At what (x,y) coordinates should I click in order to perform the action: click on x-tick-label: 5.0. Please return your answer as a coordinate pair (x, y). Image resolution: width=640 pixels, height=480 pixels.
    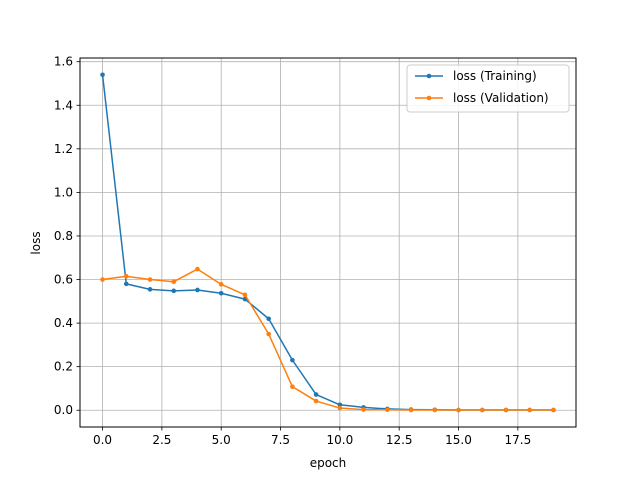
    Looking at the image, I should click on (221, 440).